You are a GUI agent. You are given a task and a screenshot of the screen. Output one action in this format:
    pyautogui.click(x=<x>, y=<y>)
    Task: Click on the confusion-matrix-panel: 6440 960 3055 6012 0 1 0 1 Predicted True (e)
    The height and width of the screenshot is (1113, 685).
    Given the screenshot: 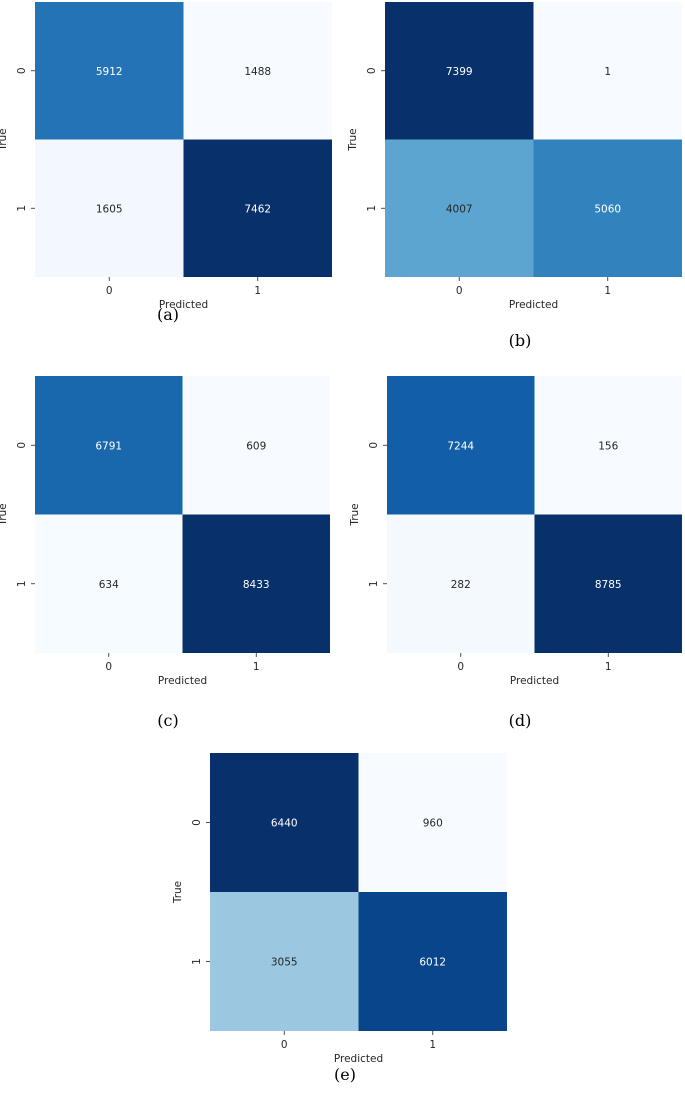 What is the action you would take?
    pyautogui.click(x=339, y=918)
    